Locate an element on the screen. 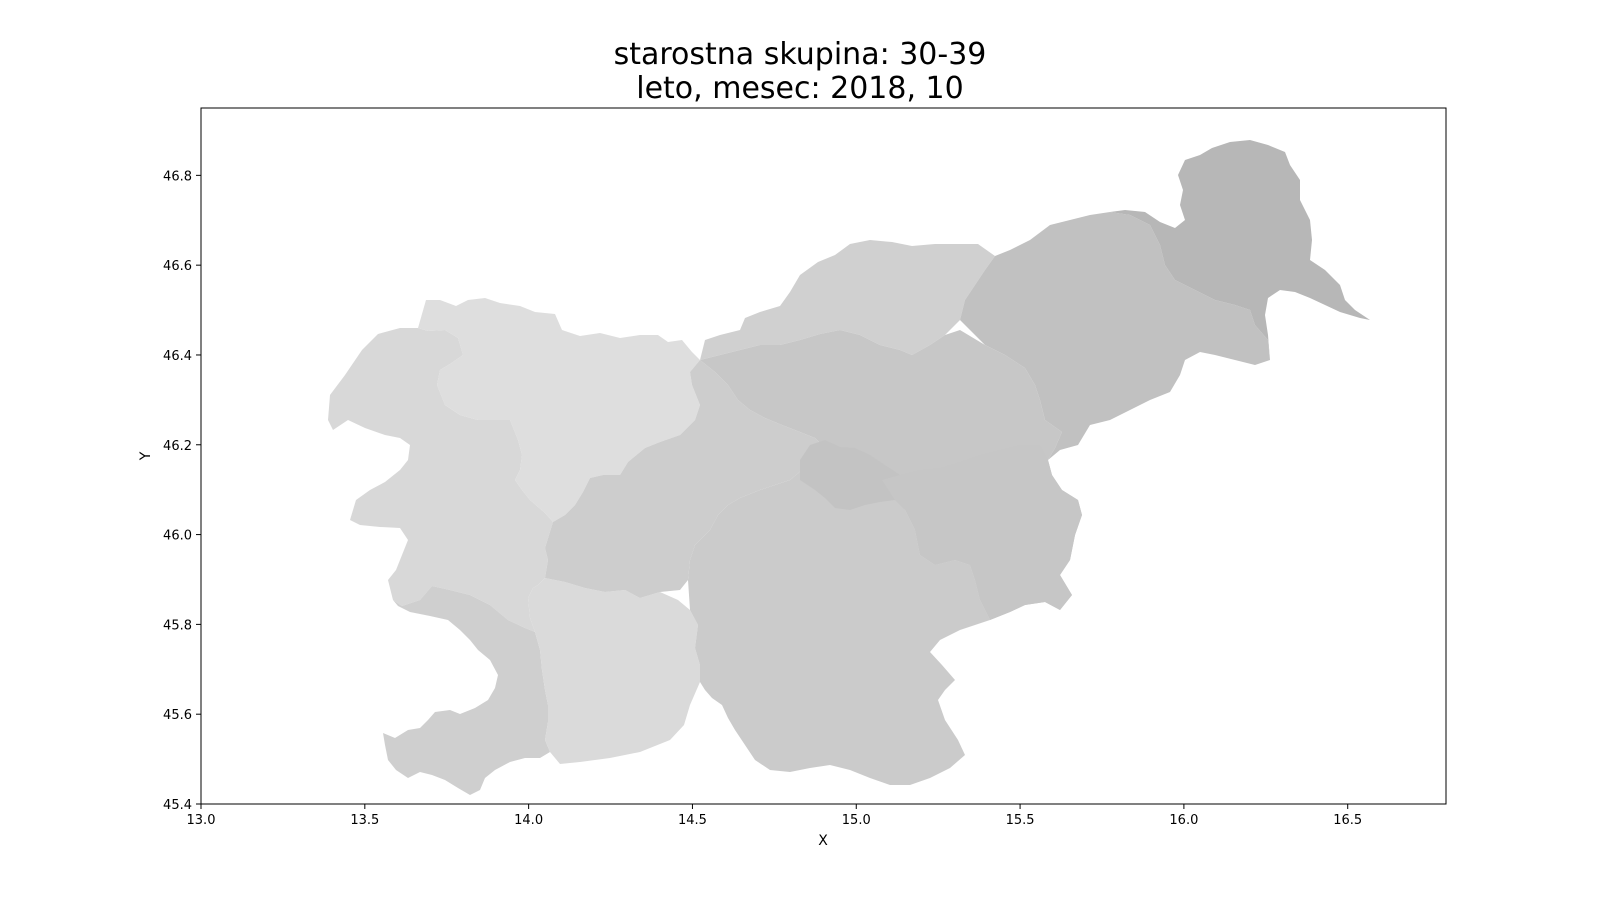 The width and height of the screenshot is (1600, 900). chart-title-line-2: leto, mesec: 2018, 10 is located at coordinates (800, 88).